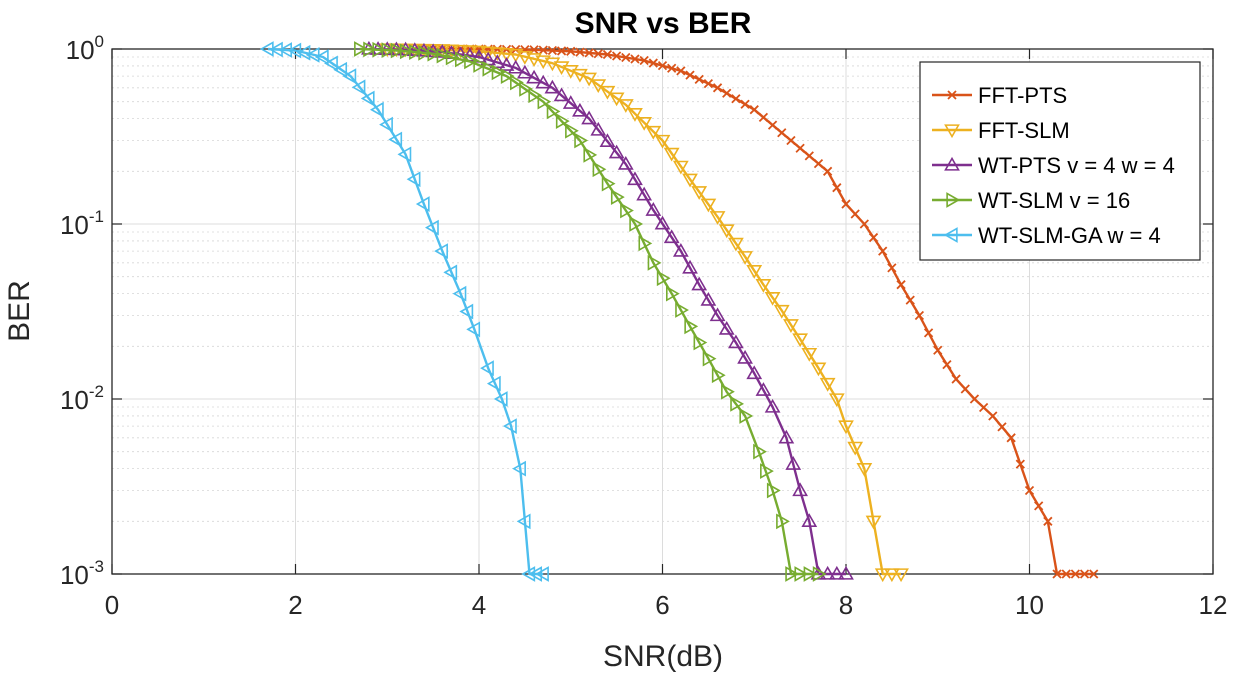 The width and height of the screenshot is (1238, 676). What do you see at coordinates (662, 605) in the screenshot?
I see `x-tick-label: 6` at bounding box center [662, 605].